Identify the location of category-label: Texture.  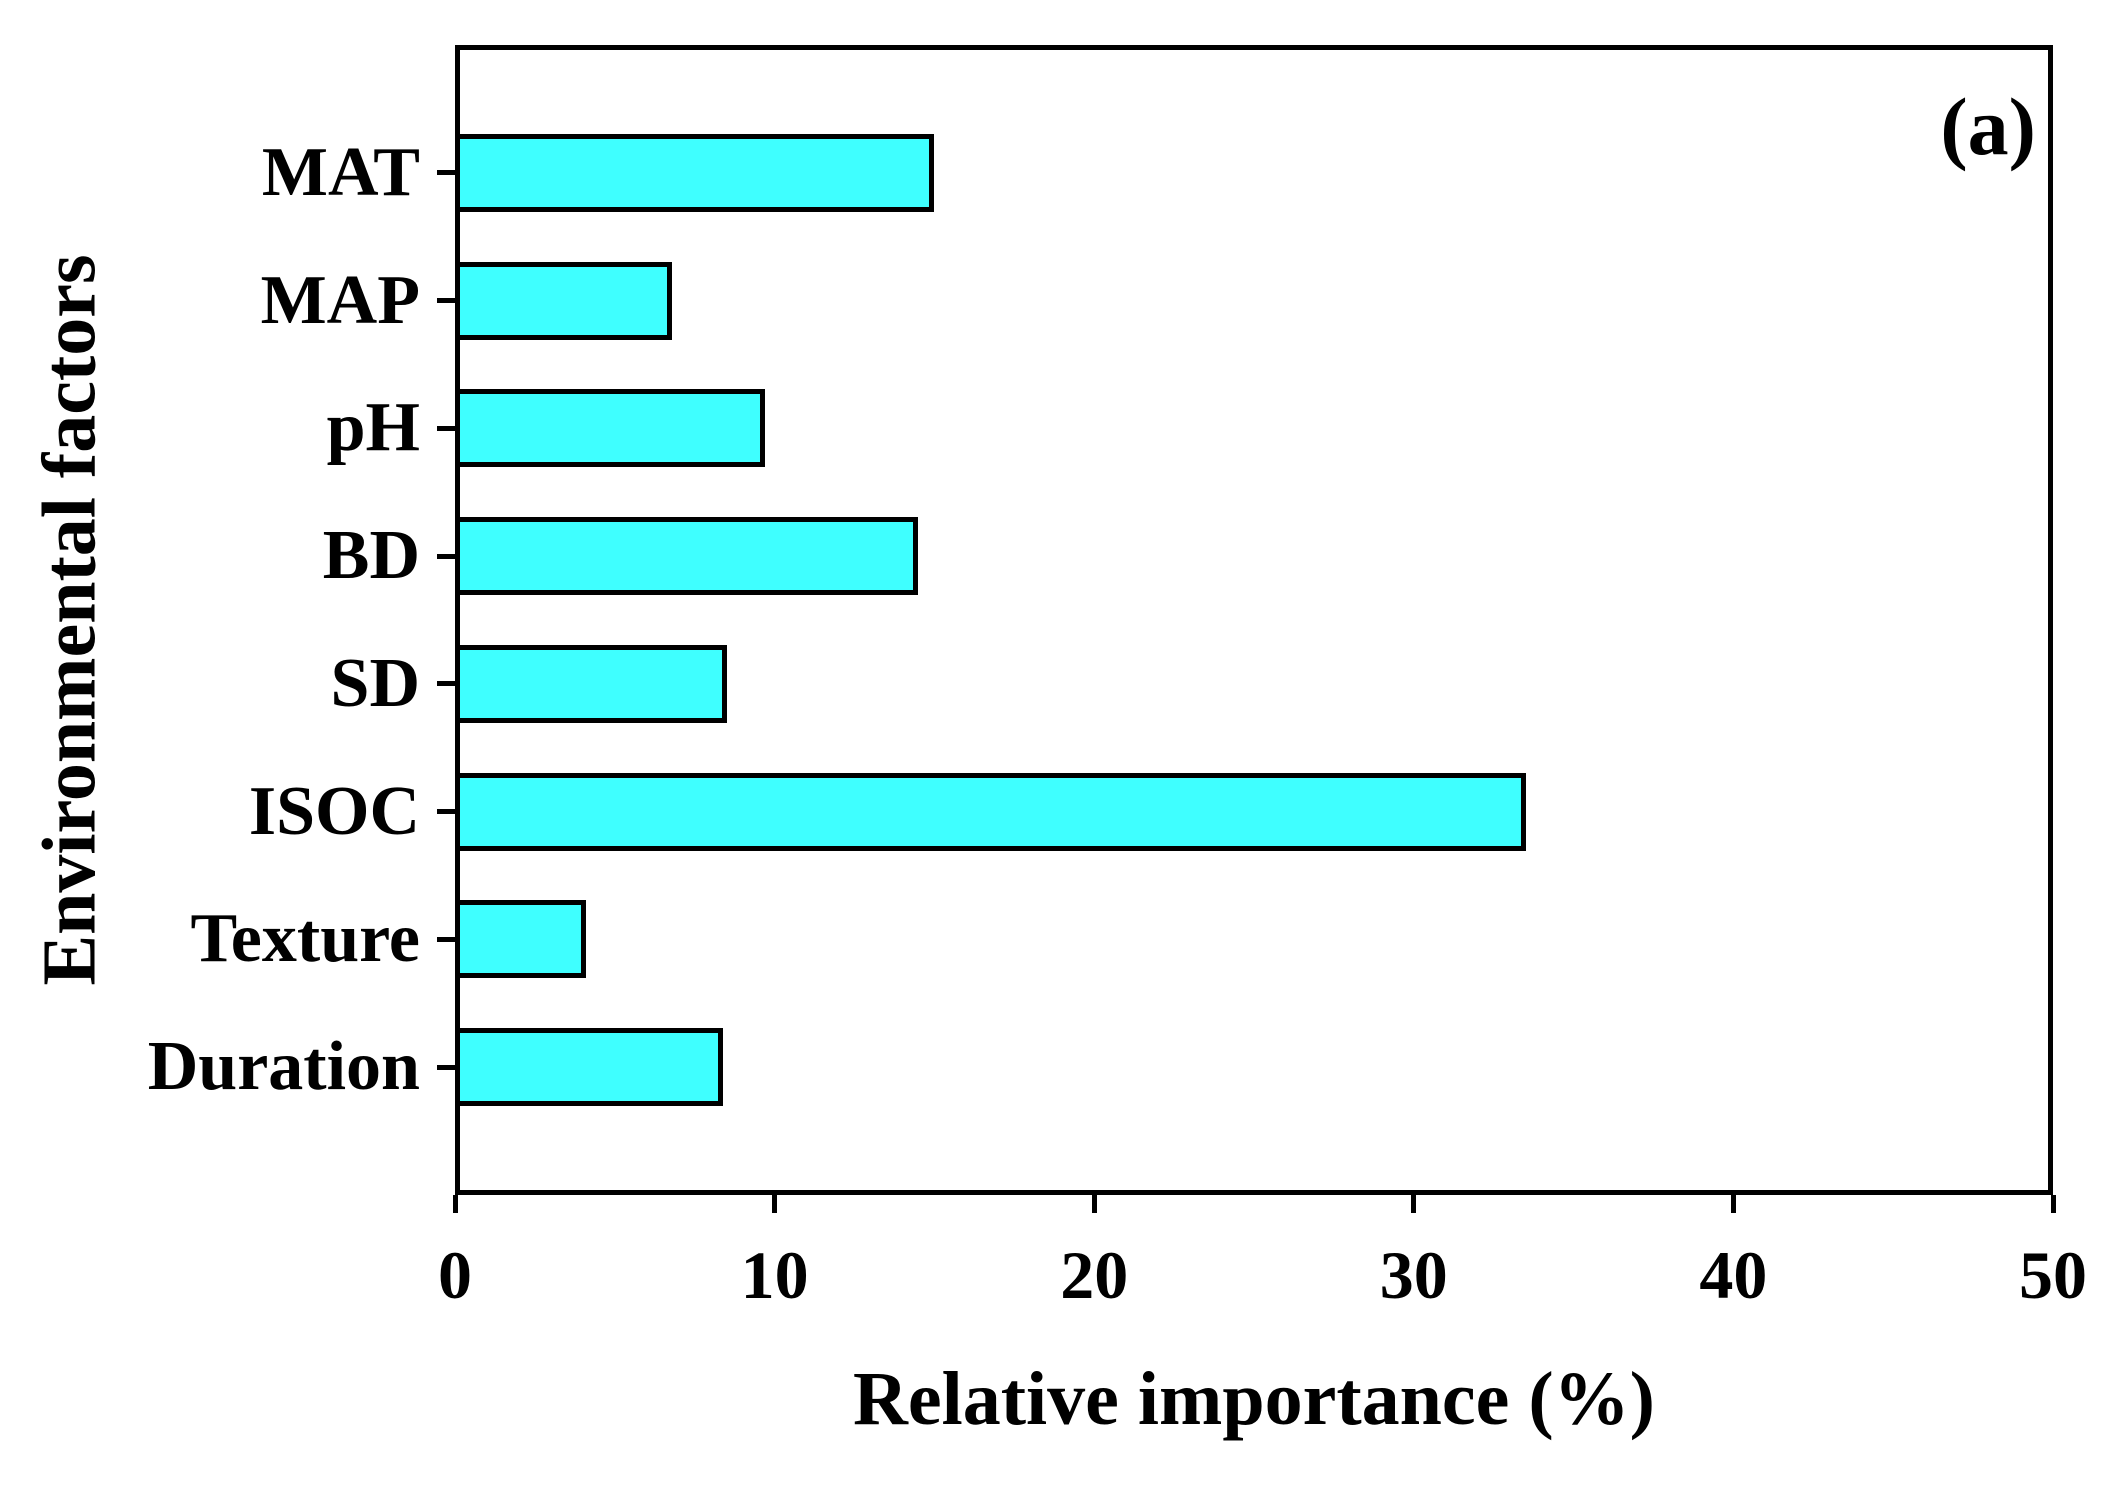
(305, 939).